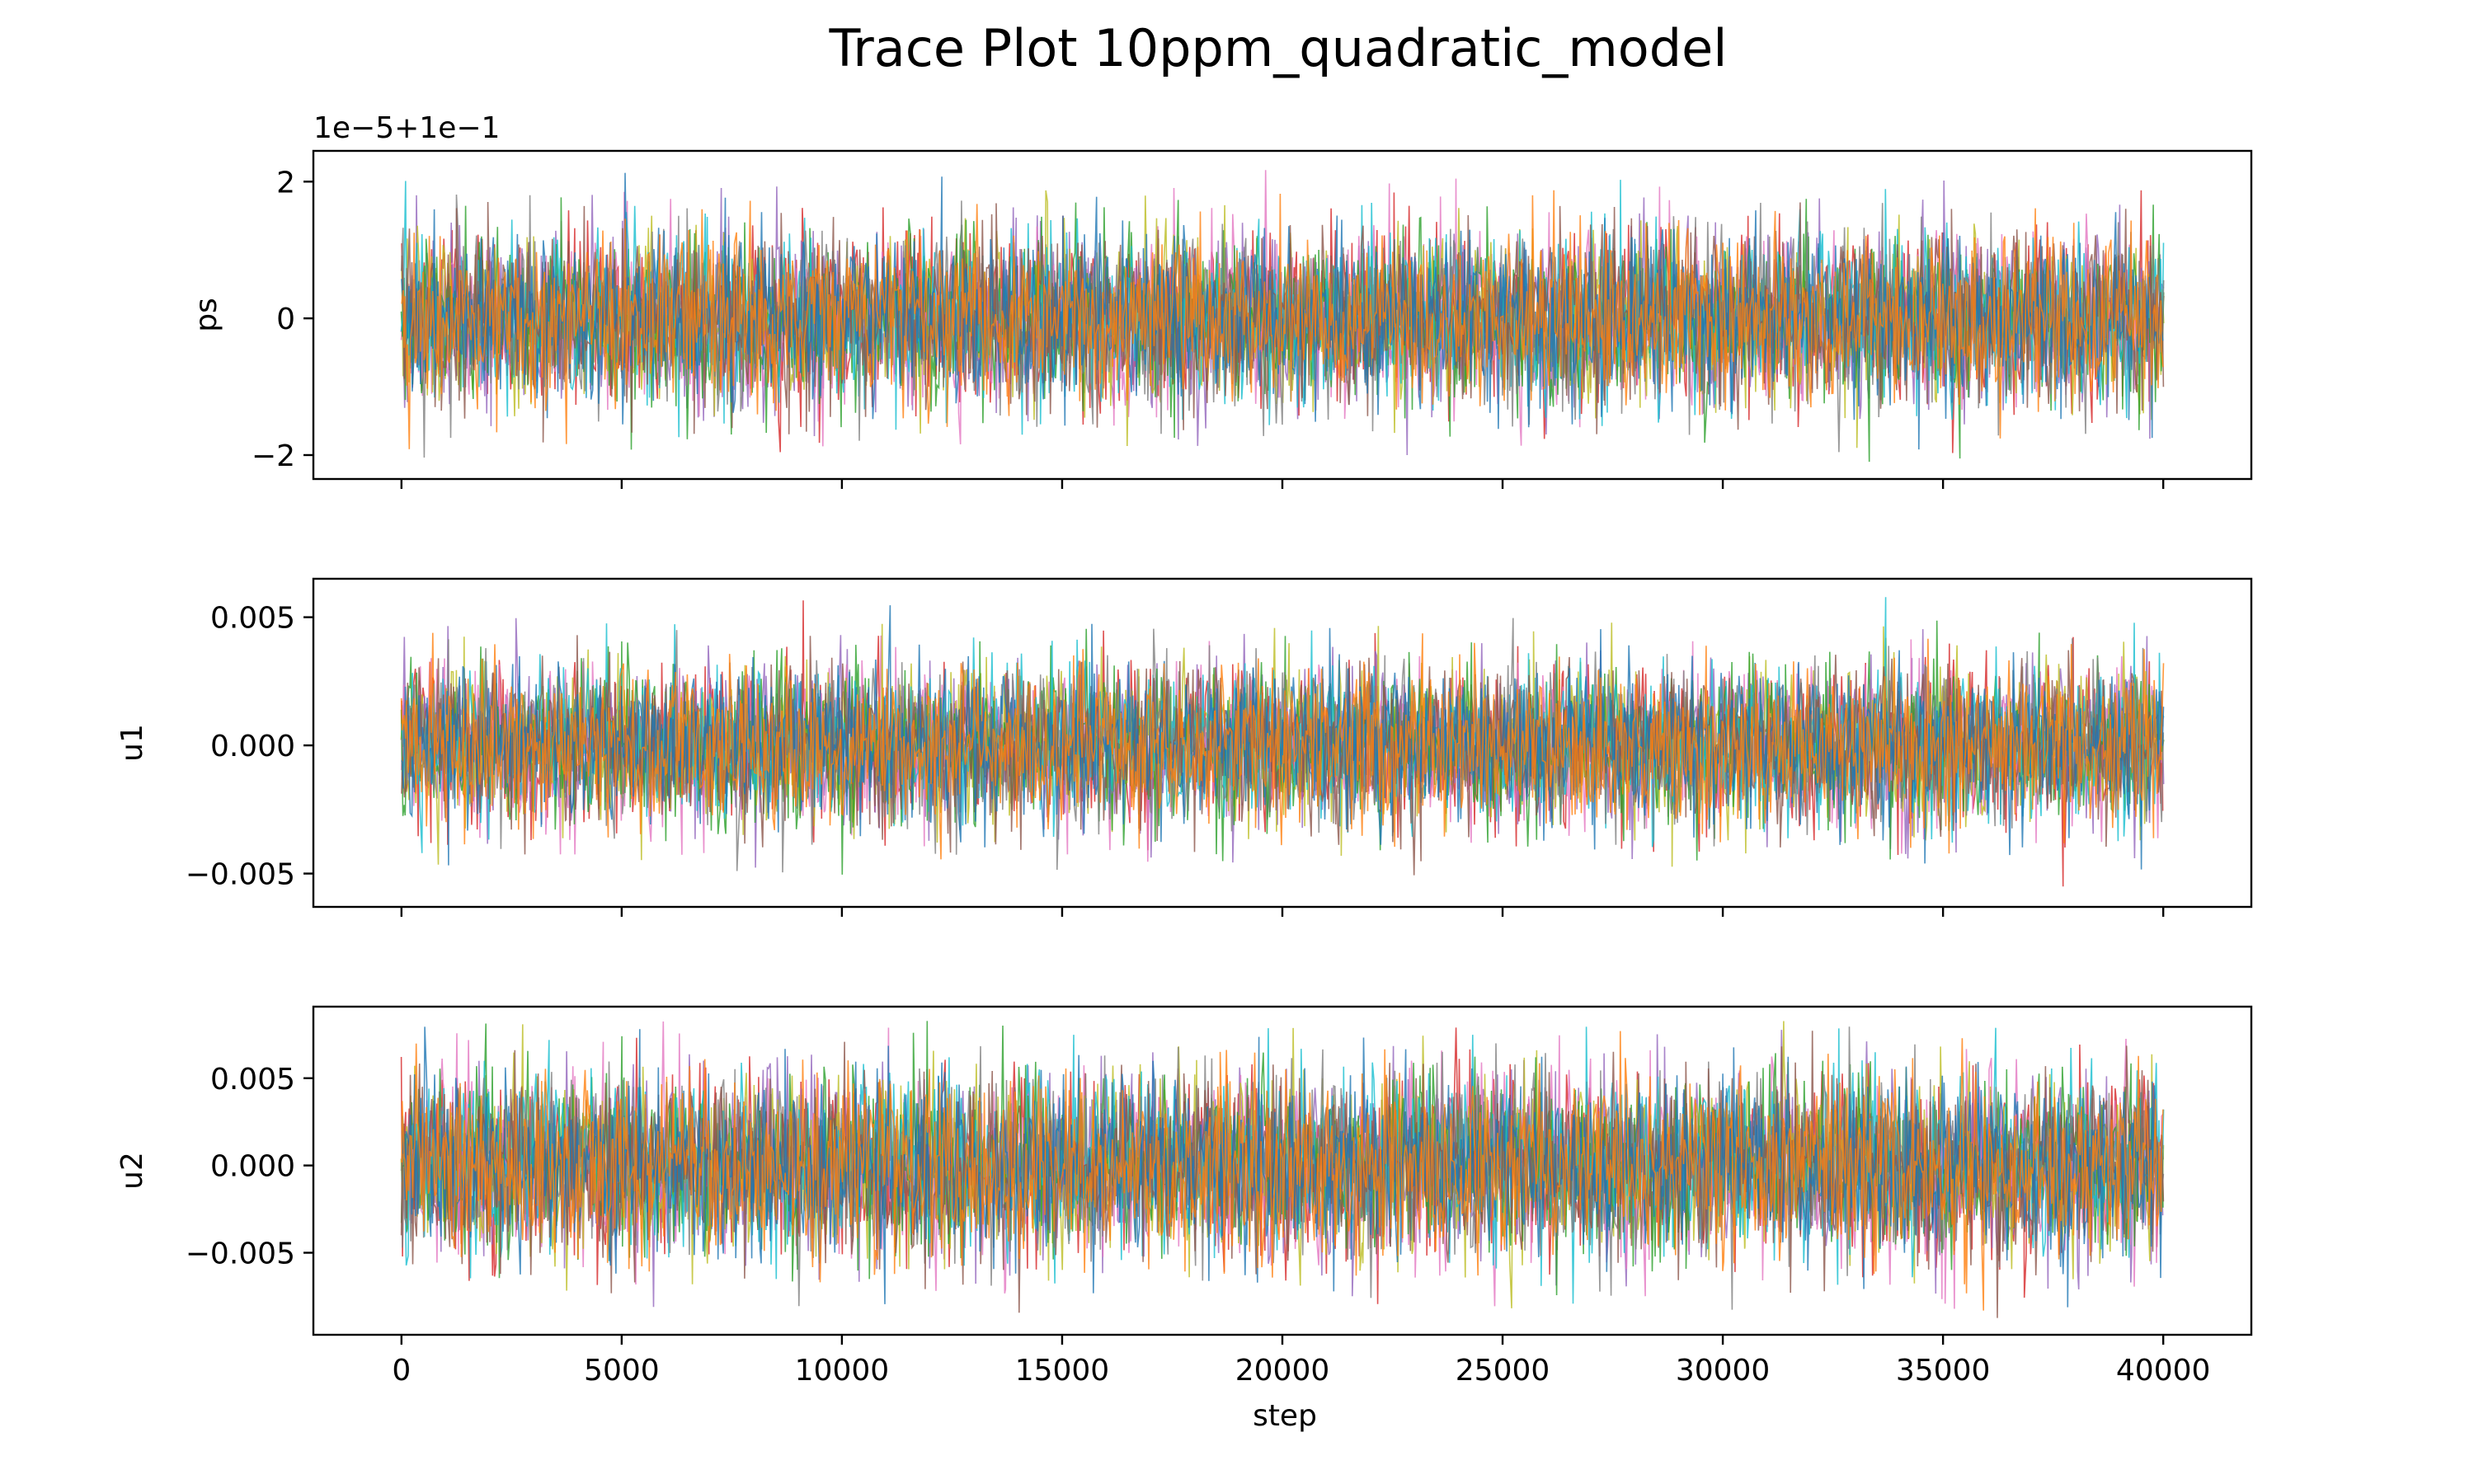  Describe the element at coordinates (206, 315) in the screenshot. I see `ylabel-ps: ps` at that location.